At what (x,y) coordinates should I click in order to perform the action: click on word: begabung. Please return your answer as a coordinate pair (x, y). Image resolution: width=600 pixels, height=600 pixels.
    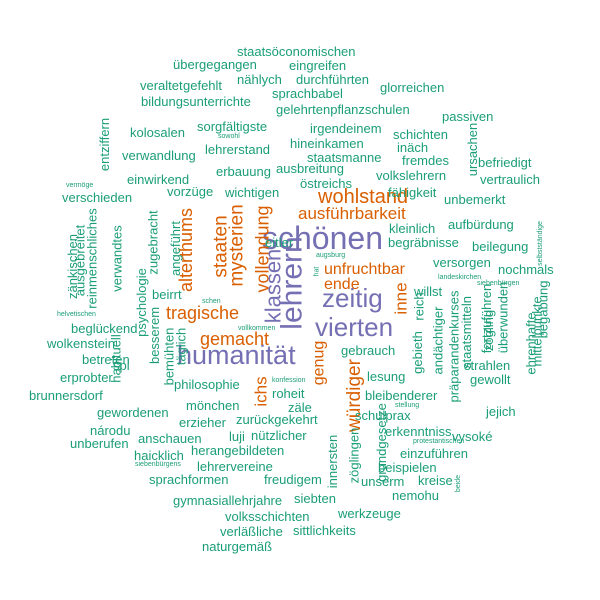
    Looking at the image, I should click on (543, 309).